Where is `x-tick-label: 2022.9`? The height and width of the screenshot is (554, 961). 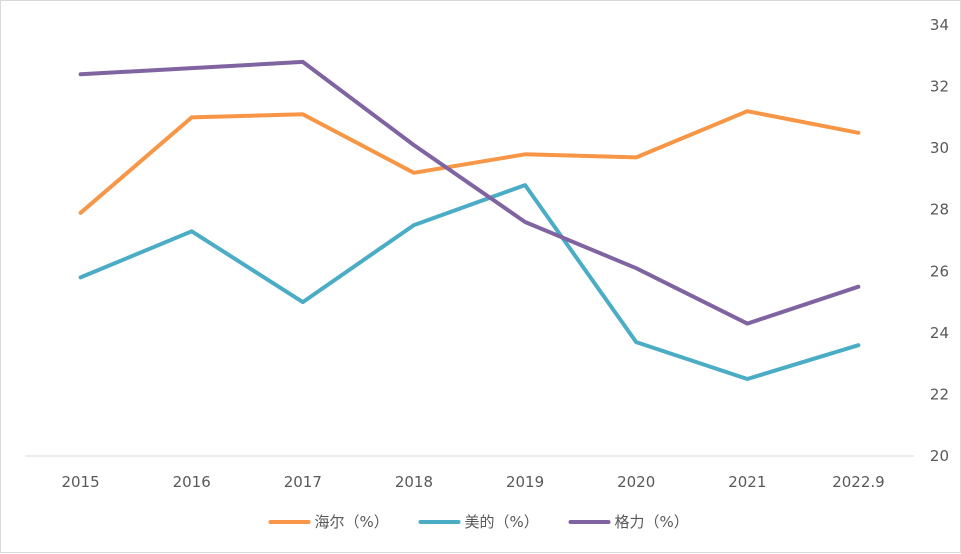
x-tick-label: 2022.9 is located at coordinates (858, 482).